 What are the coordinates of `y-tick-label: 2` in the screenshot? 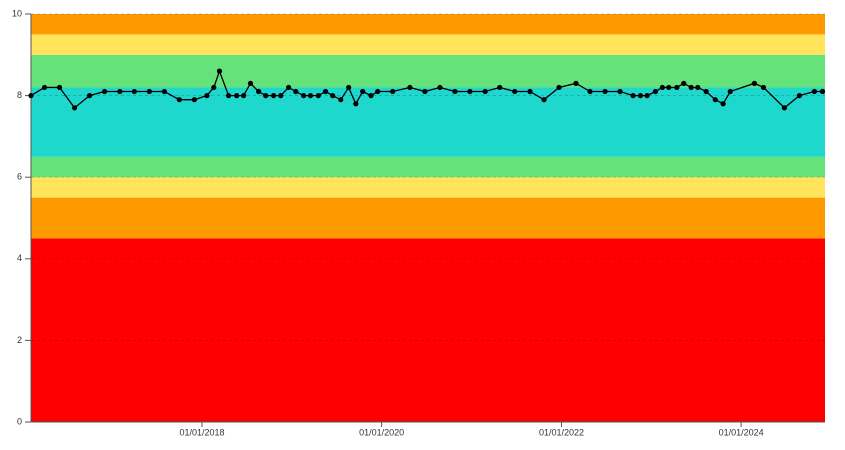 It's located at (19, 340).